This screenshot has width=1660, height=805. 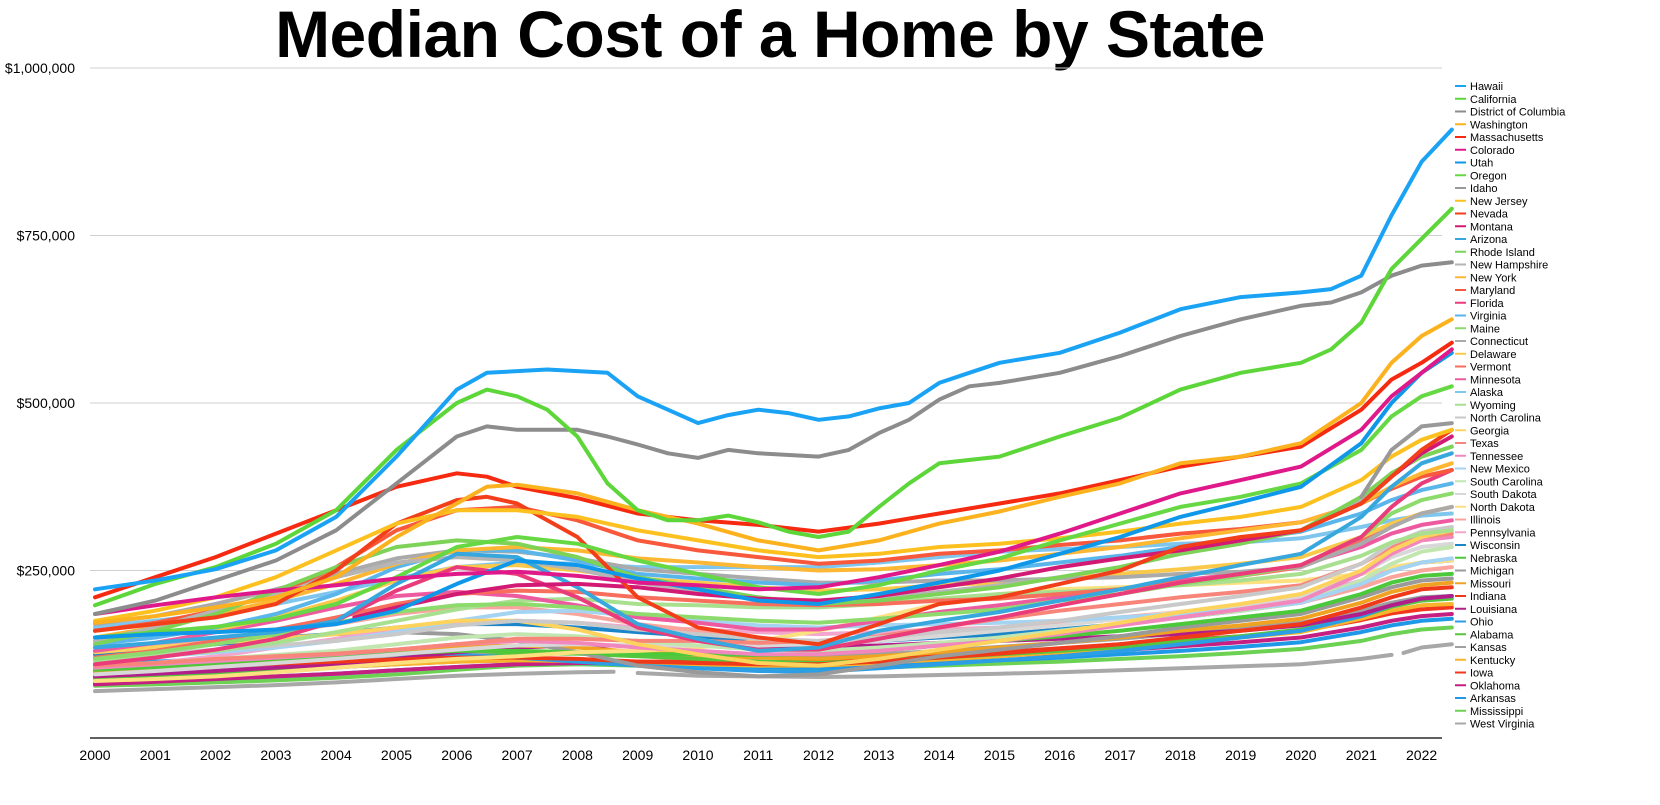 I want to click on x-tick-label: 2002, so click(x=215, y=755).